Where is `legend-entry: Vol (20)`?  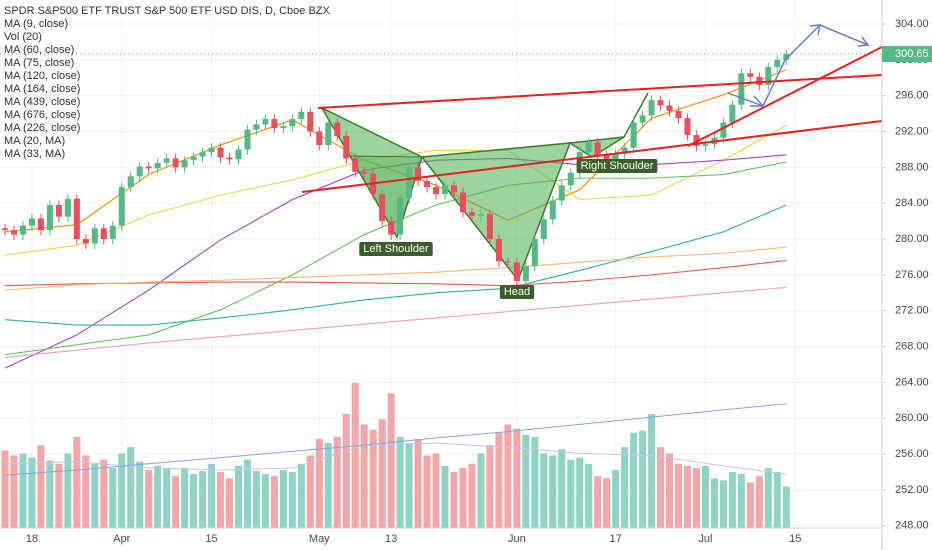 legend-entry: Vol (20) is located at coordinates (23, 37).